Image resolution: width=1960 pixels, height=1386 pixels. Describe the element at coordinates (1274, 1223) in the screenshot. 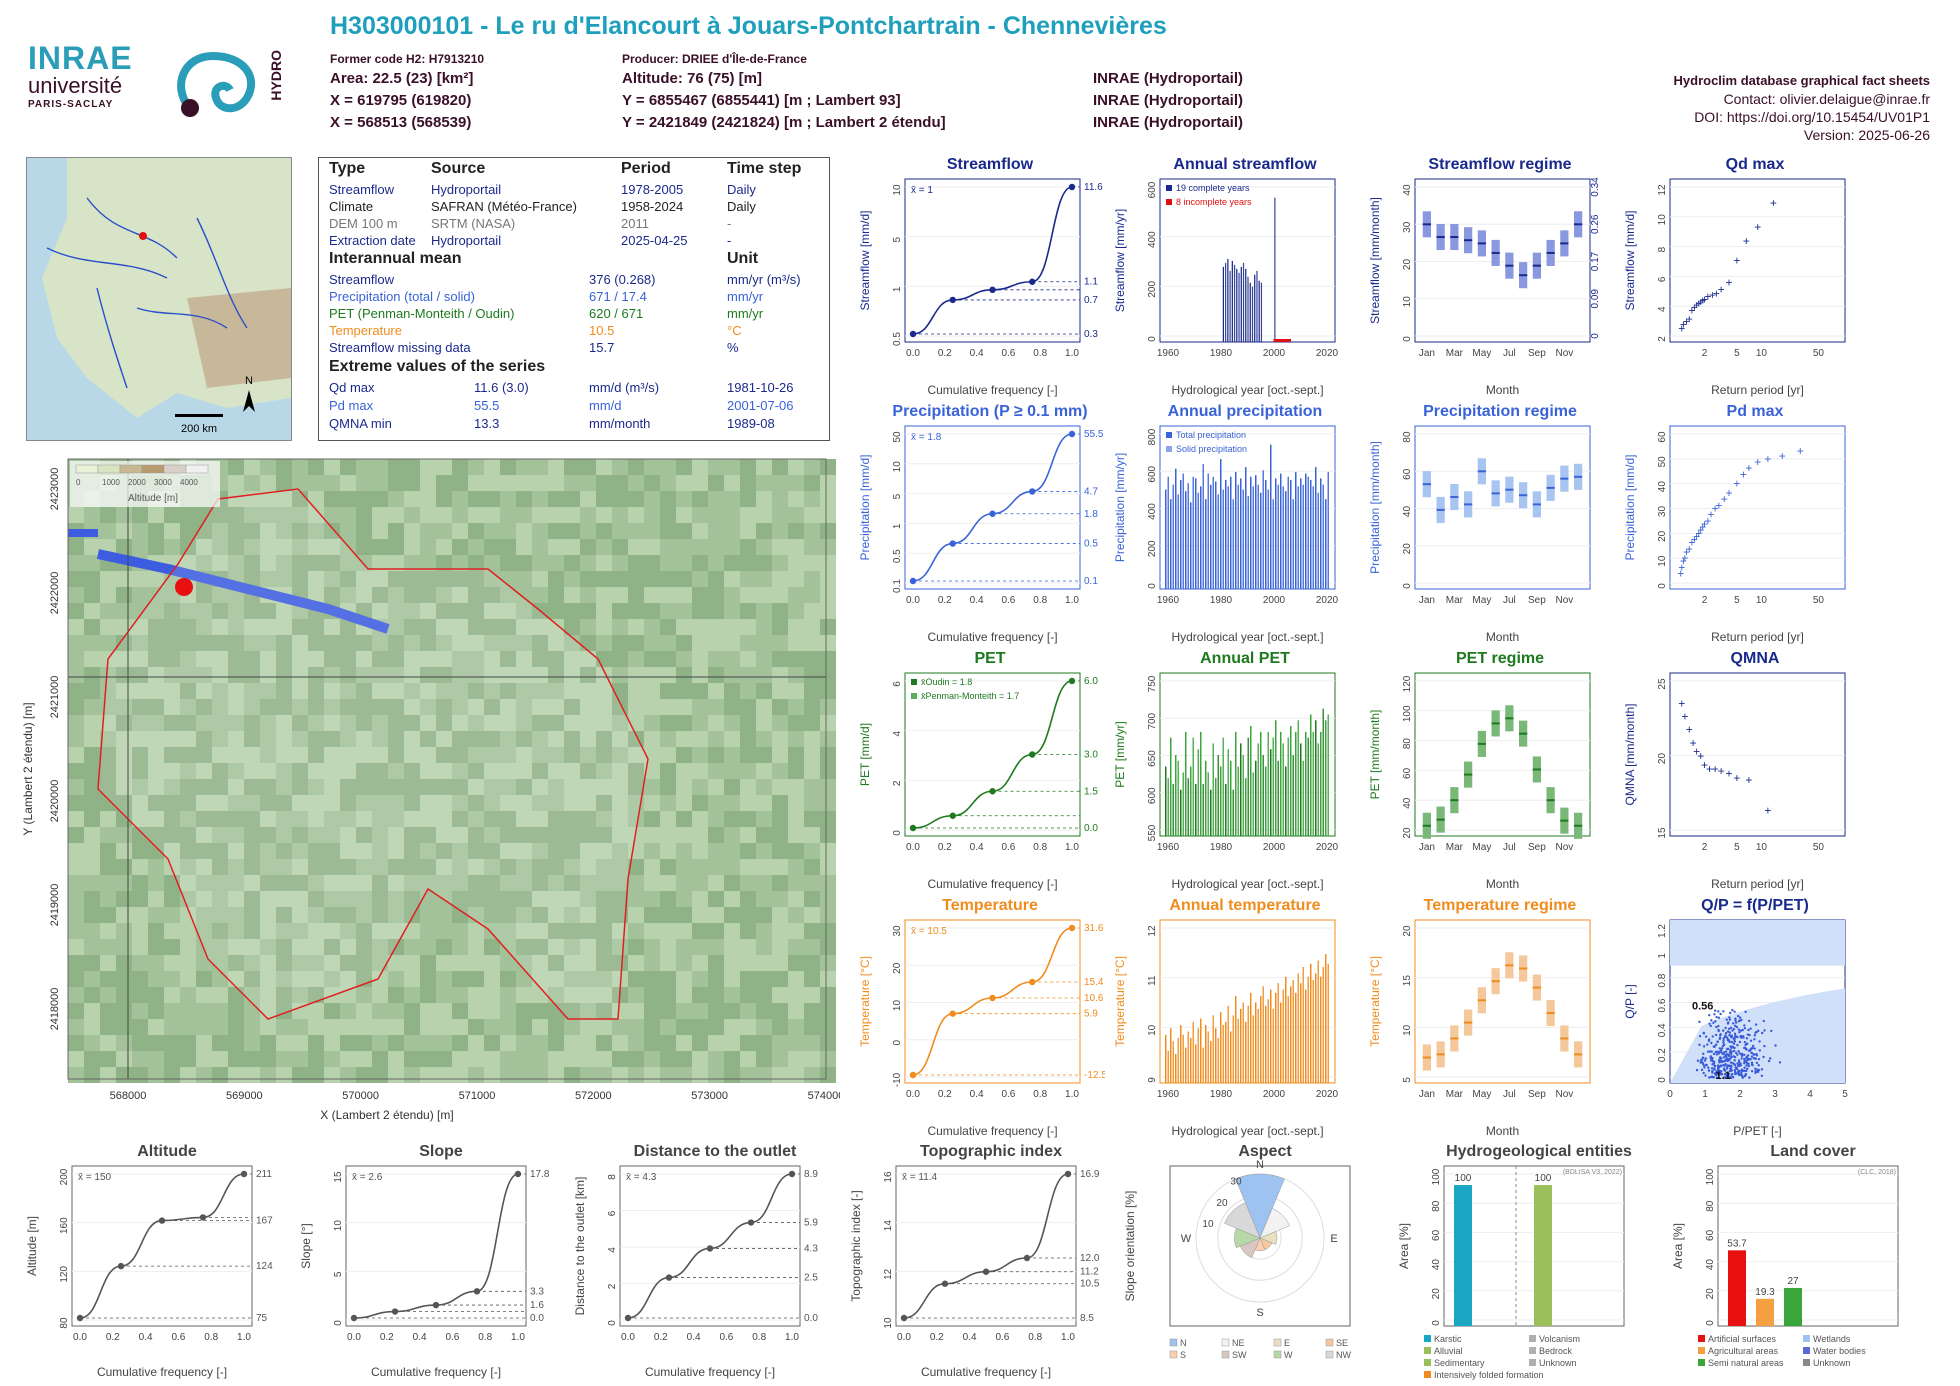

I see `aspect-wedge` at that location.